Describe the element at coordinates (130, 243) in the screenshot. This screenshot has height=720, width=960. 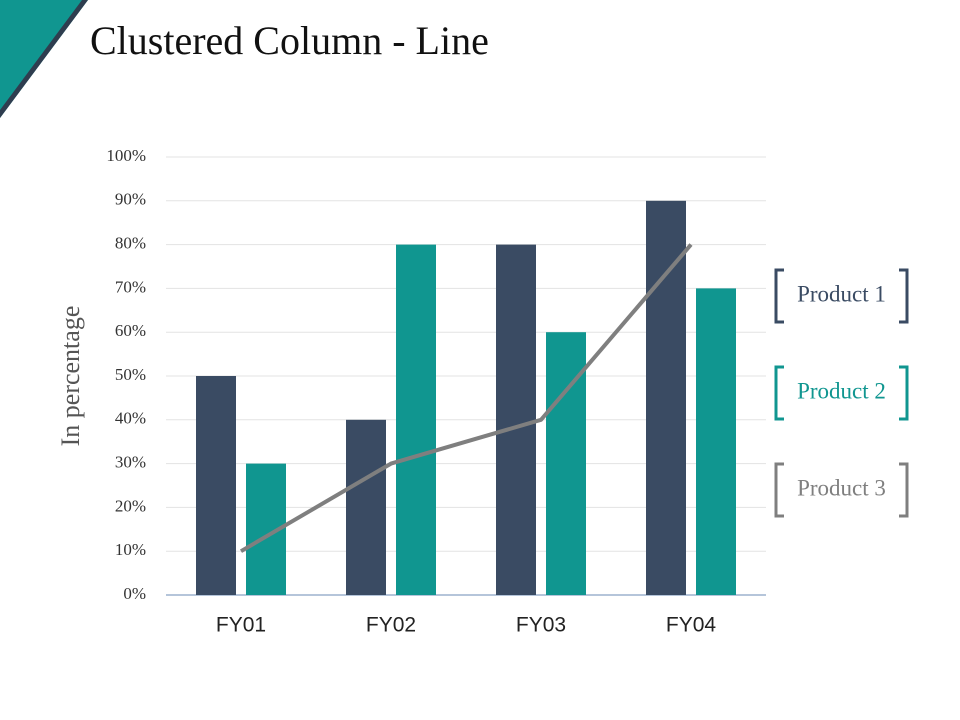
I see `y-tick-label: 80%` at that location.